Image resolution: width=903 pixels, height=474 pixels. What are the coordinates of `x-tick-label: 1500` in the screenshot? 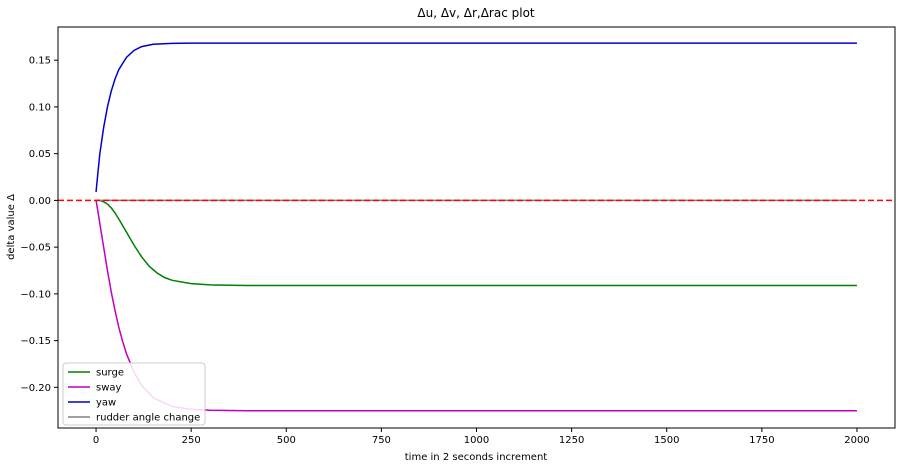 It's located at (666, 440).